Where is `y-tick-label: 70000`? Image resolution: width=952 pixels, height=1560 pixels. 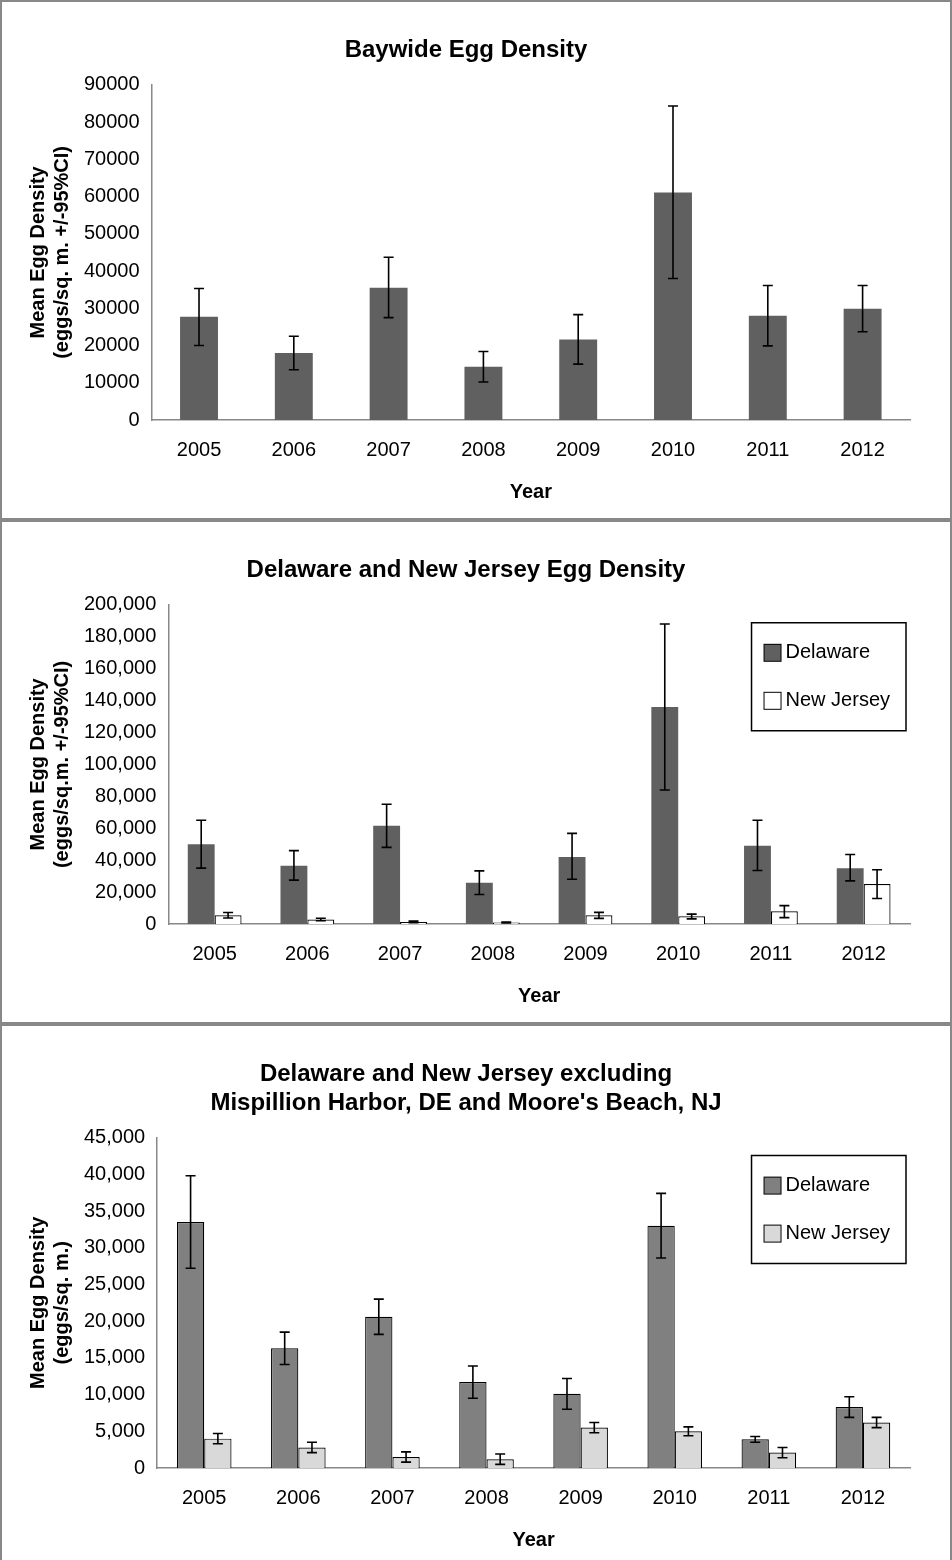 y-tick-label: 70000 is located at coordinates (111, 157).